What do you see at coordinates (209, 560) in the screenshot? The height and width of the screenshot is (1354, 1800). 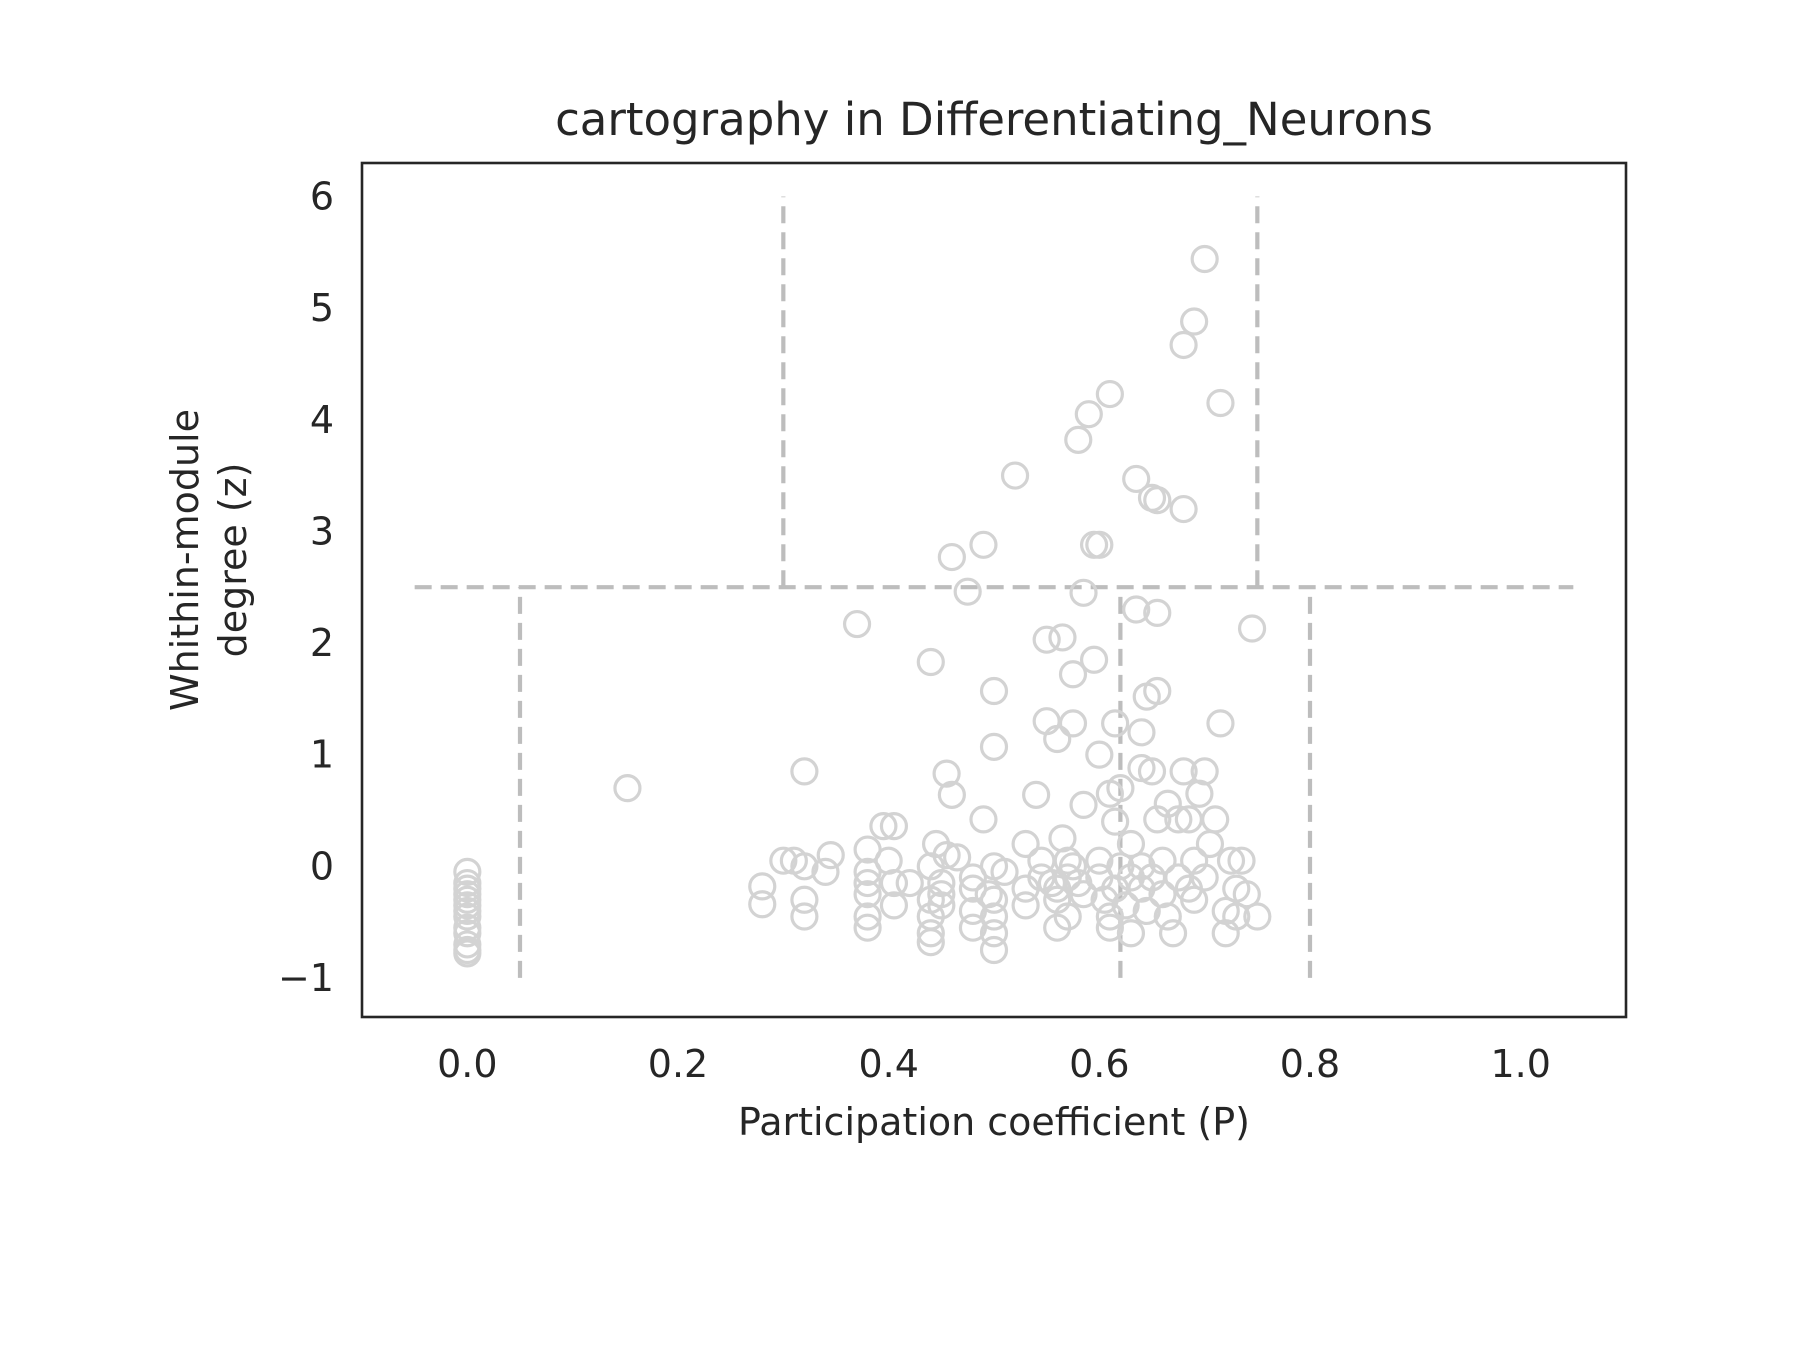 I see `y-axis-label: Whithin-module degree (z)` at bounding box center [209, 560].